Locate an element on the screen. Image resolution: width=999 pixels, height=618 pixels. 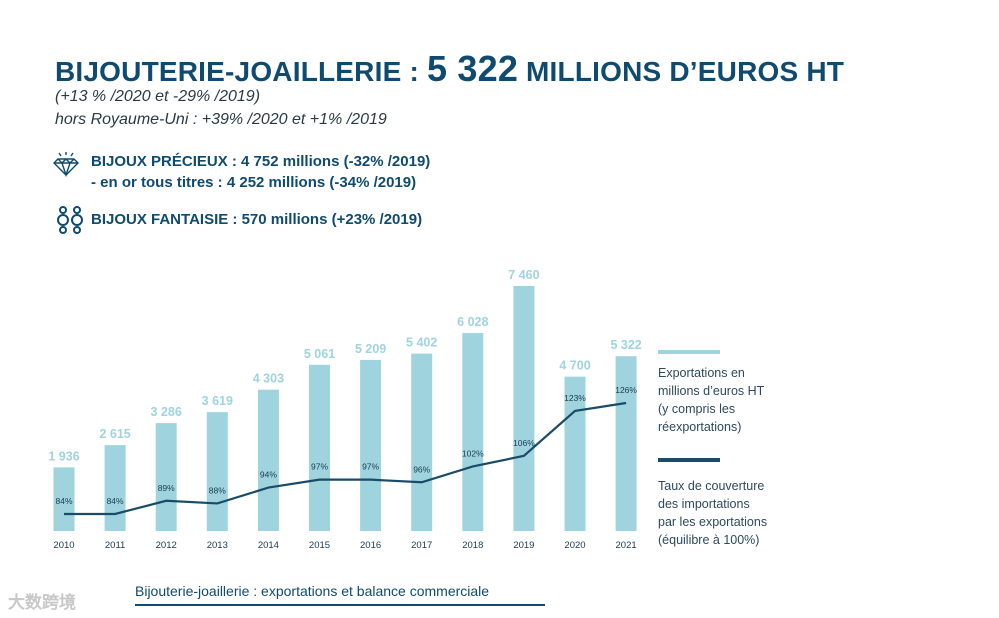
bar-value-label-2011: 2 615 is located at coordinates (114, 434).